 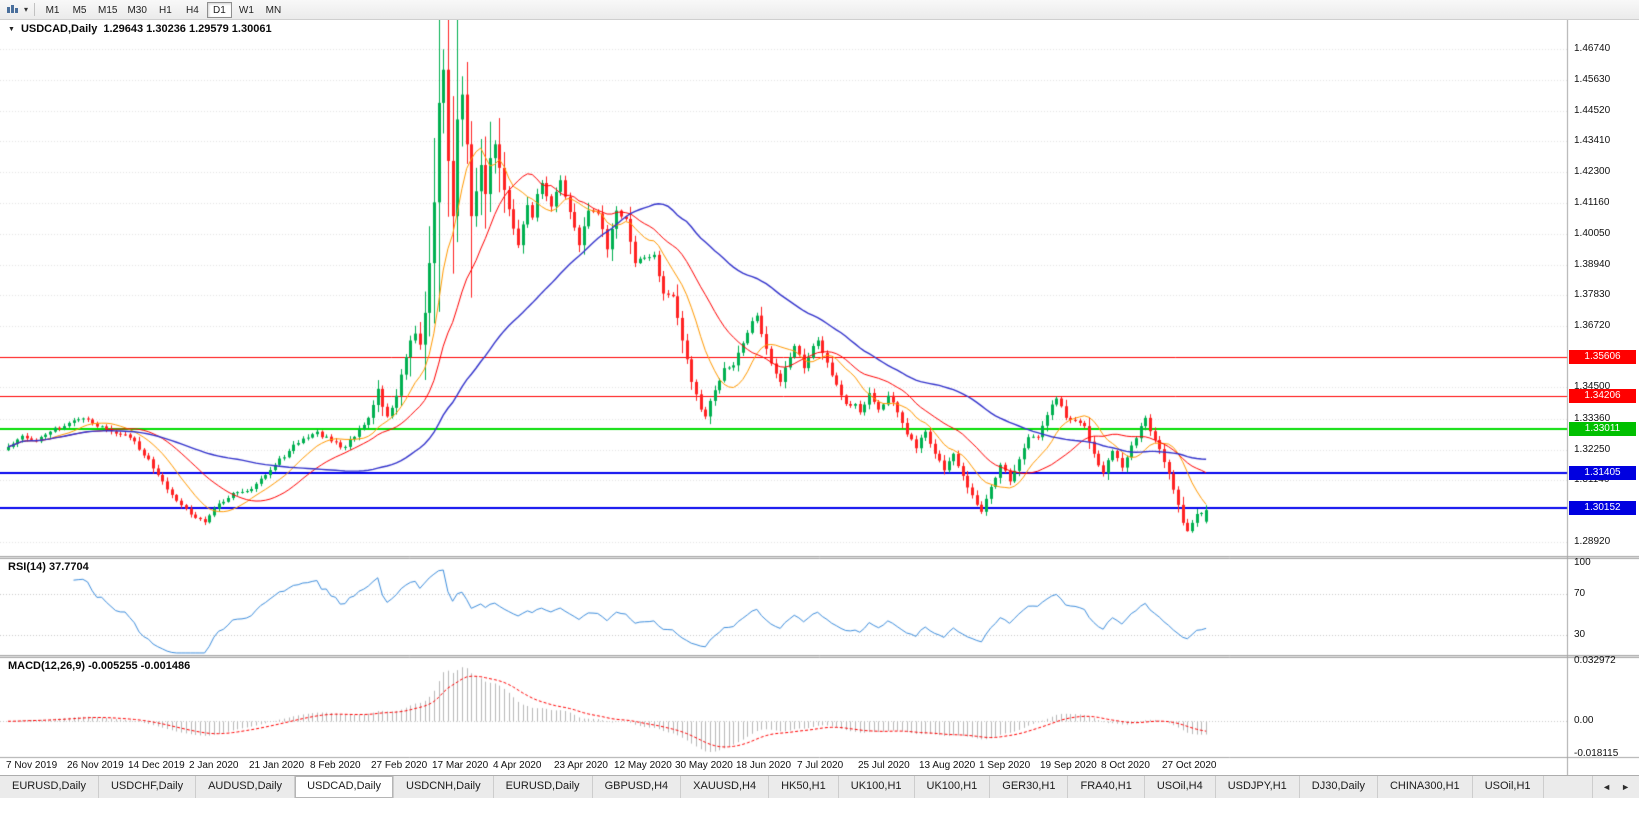 I want to click on symbol-tab-china300-h1: CHINA300,H1, so click(x=1425, y=787).